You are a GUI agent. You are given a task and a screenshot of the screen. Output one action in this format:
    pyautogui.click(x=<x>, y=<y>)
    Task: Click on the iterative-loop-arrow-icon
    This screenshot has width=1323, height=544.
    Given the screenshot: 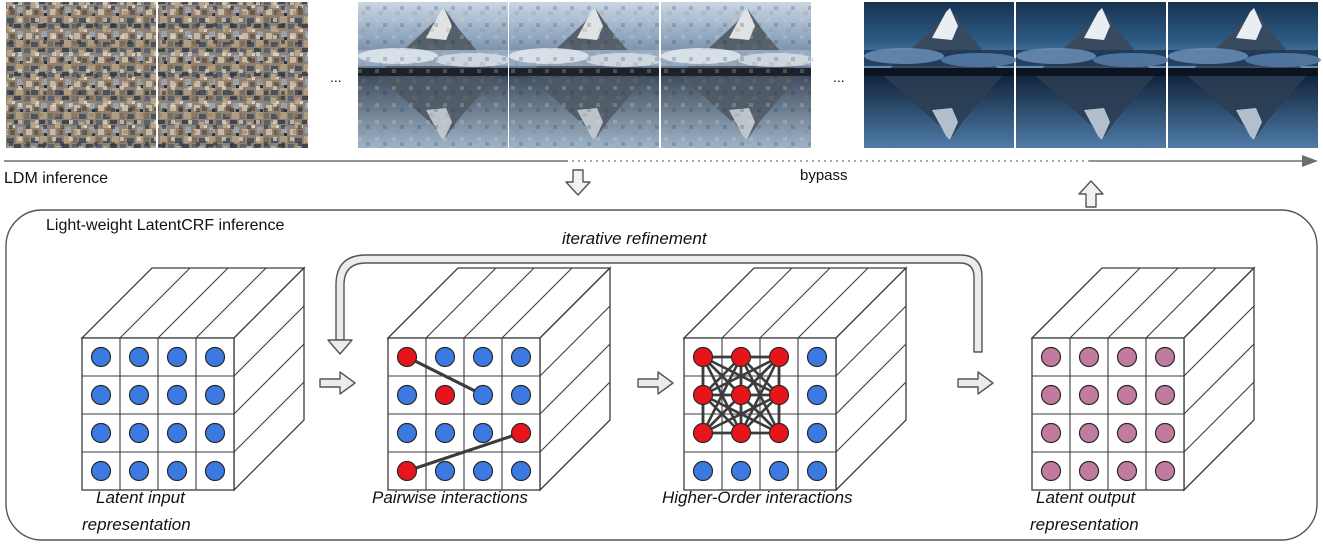 What is the action you would take?
    pyautogui.click(x=655, y=304)
    